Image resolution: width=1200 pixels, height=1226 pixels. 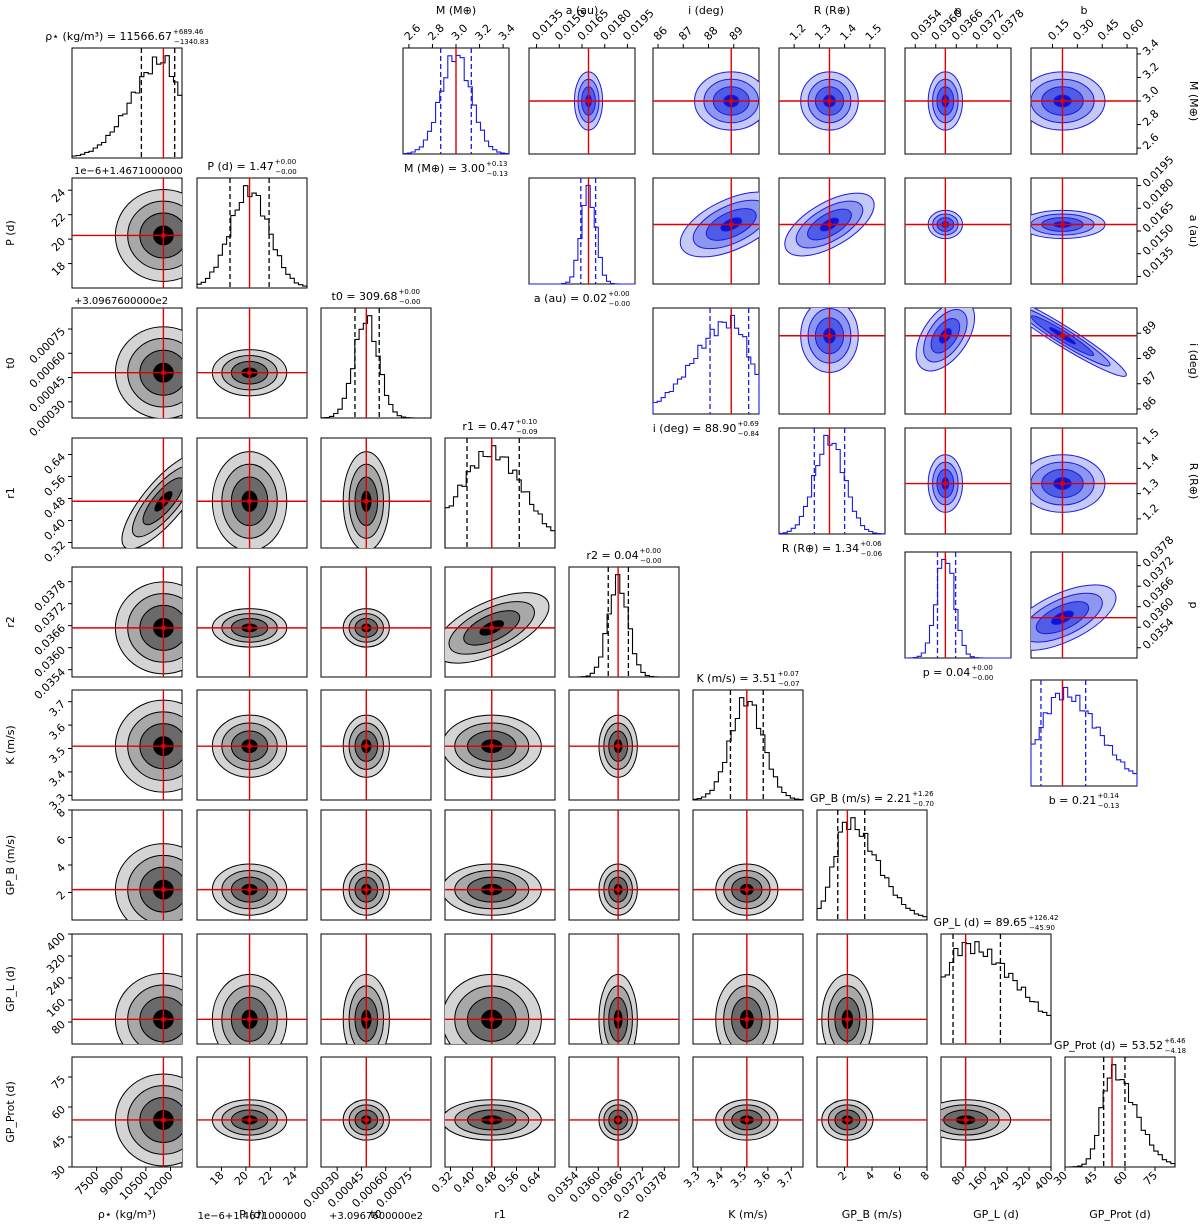 What do you see at coordinates (61, 868) in the screenshot?
I see `lower-y-GPB-tick-label-1: 4` at bounding box center [61, 868].